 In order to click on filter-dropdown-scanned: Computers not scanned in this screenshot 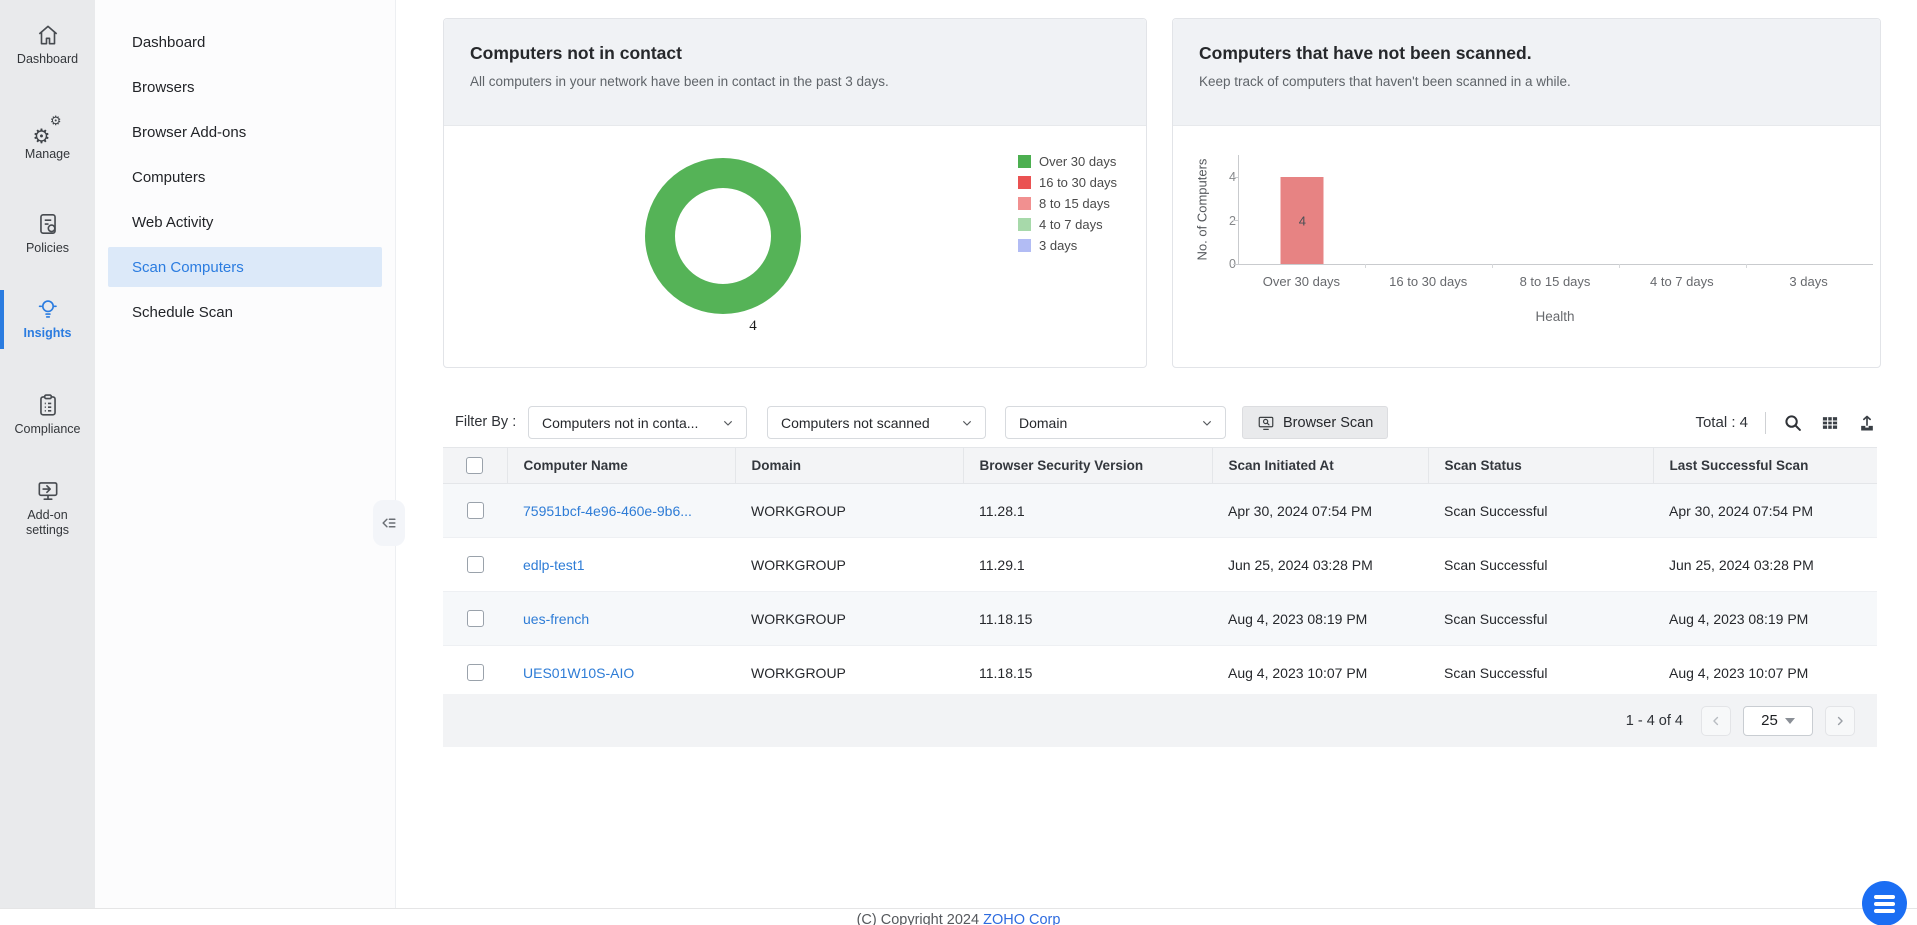, I will do `click(876, 422)`.